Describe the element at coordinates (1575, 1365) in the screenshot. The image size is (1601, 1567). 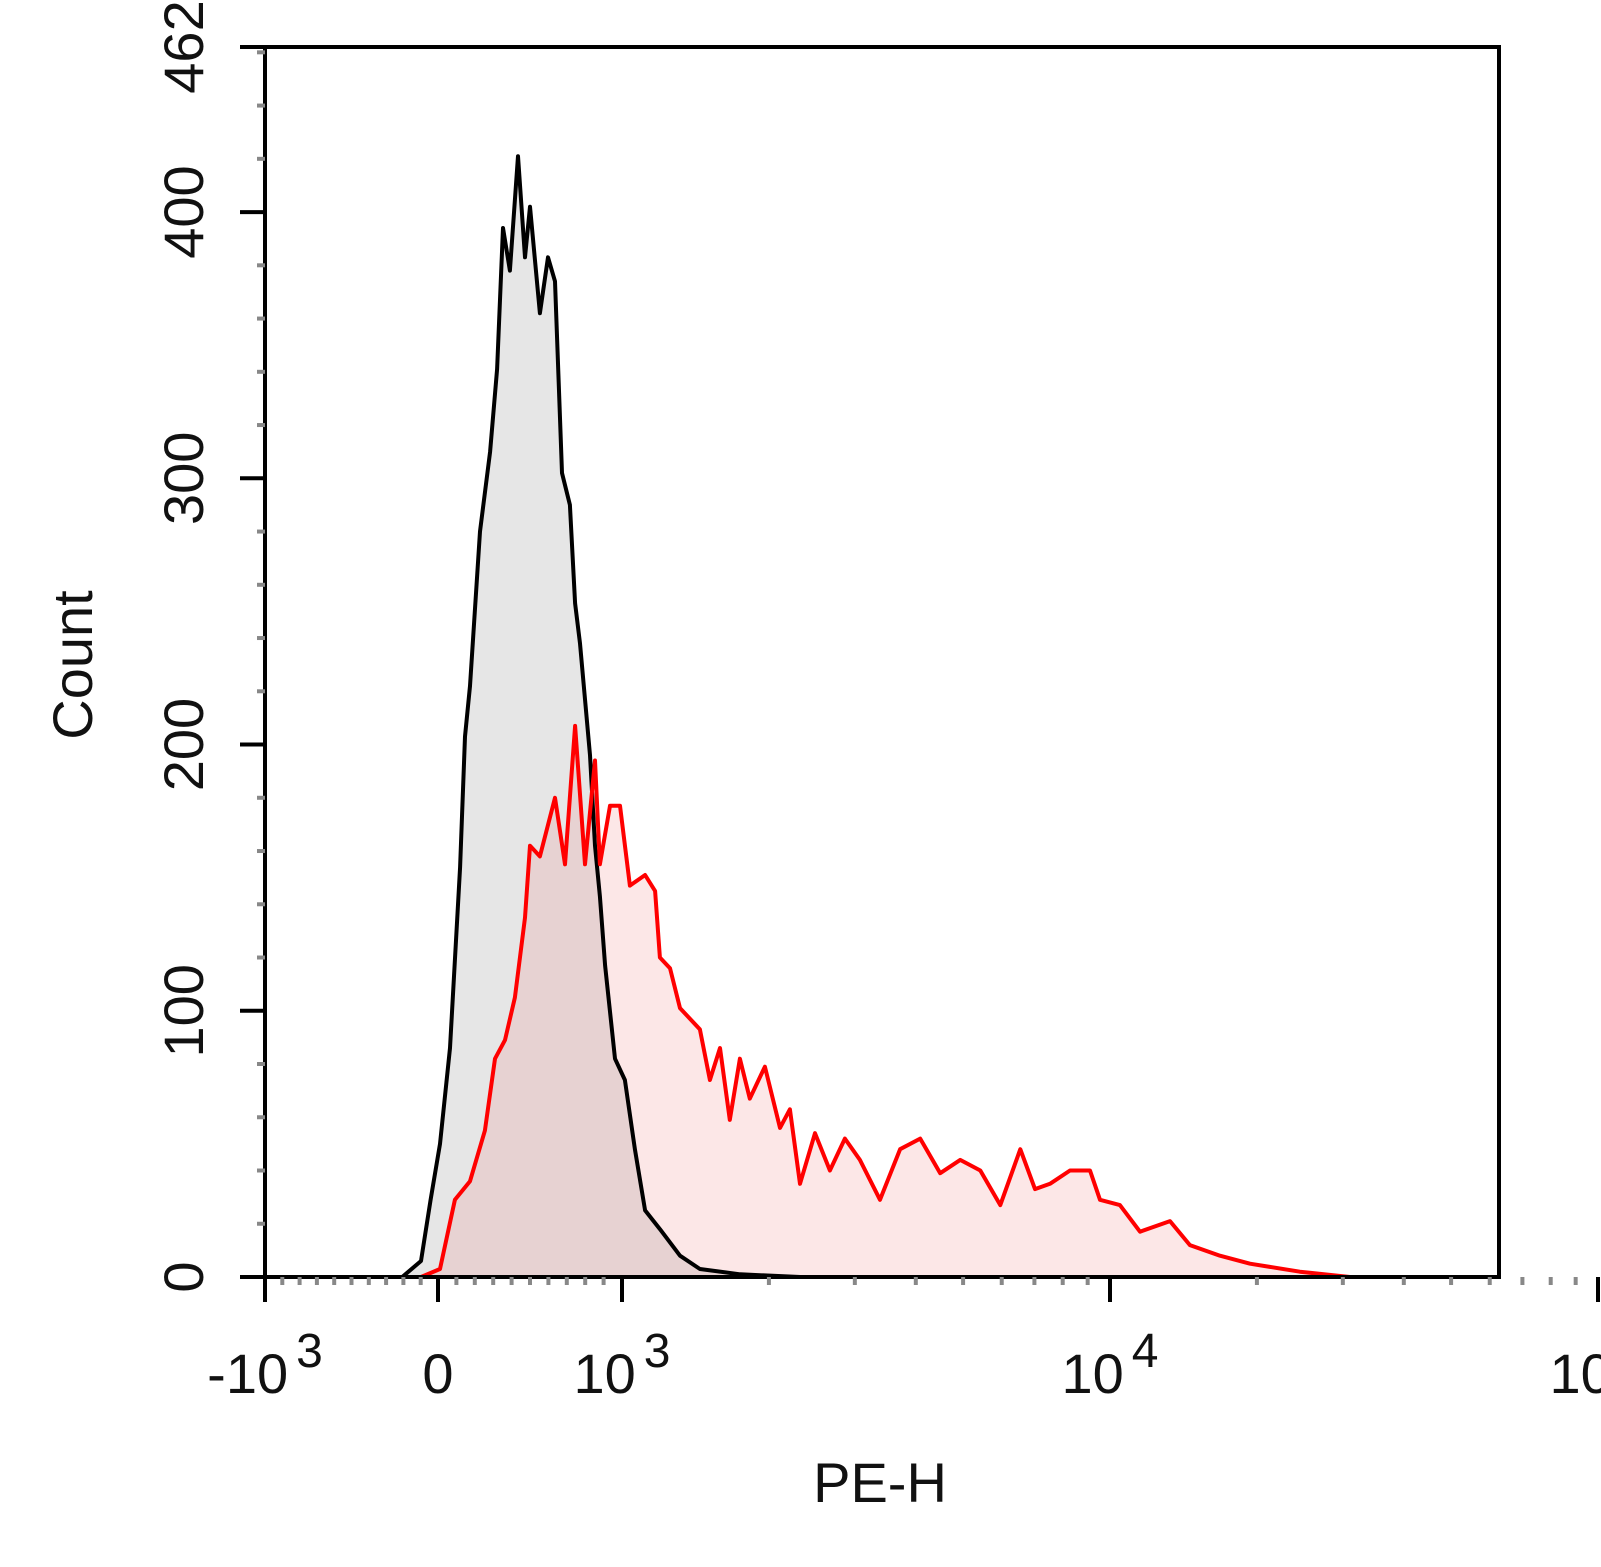
I see `x-tick-label: 105` at that location.